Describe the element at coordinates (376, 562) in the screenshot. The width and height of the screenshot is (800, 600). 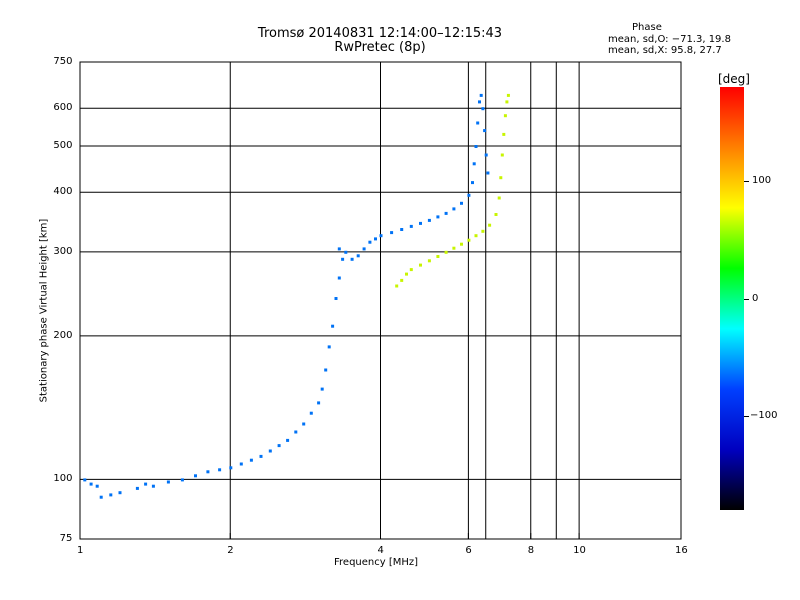
I see `x-axis-label: Frequency [MHz]` at that location.